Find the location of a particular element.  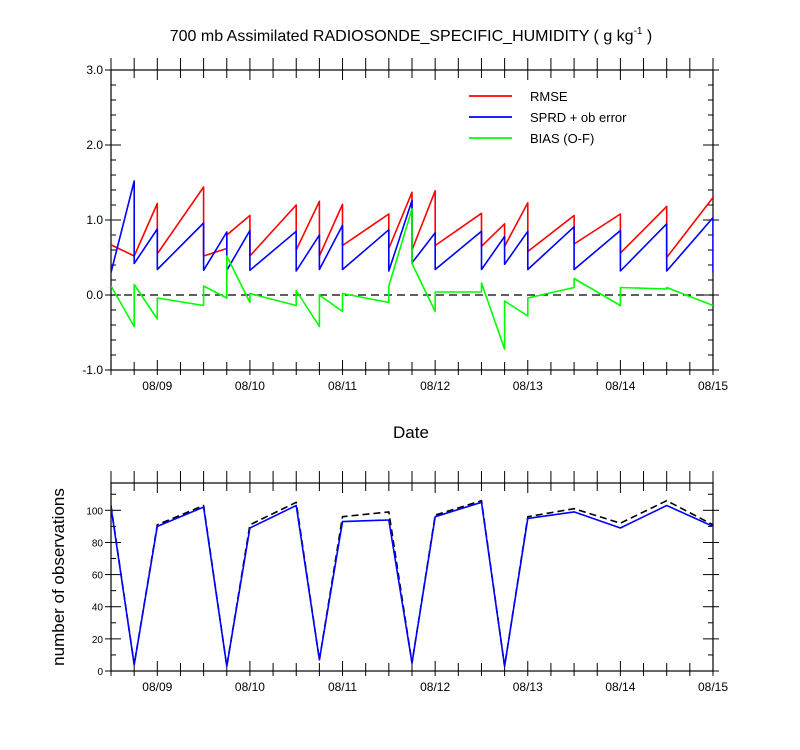

y-tick-label: 20 is located at coordinates (98, 640).